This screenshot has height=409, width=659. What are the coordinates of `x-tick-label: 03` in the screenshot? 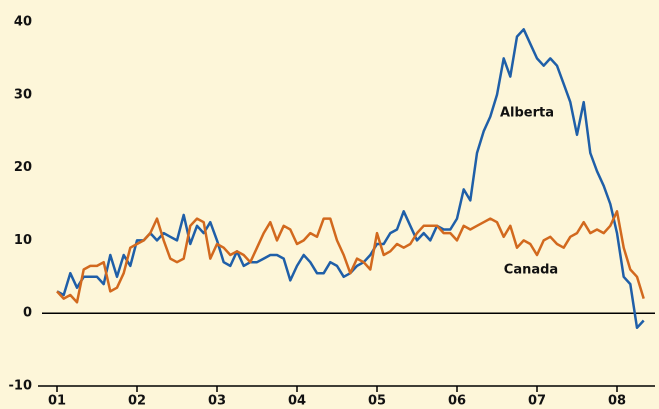 It's located at (217, 401).